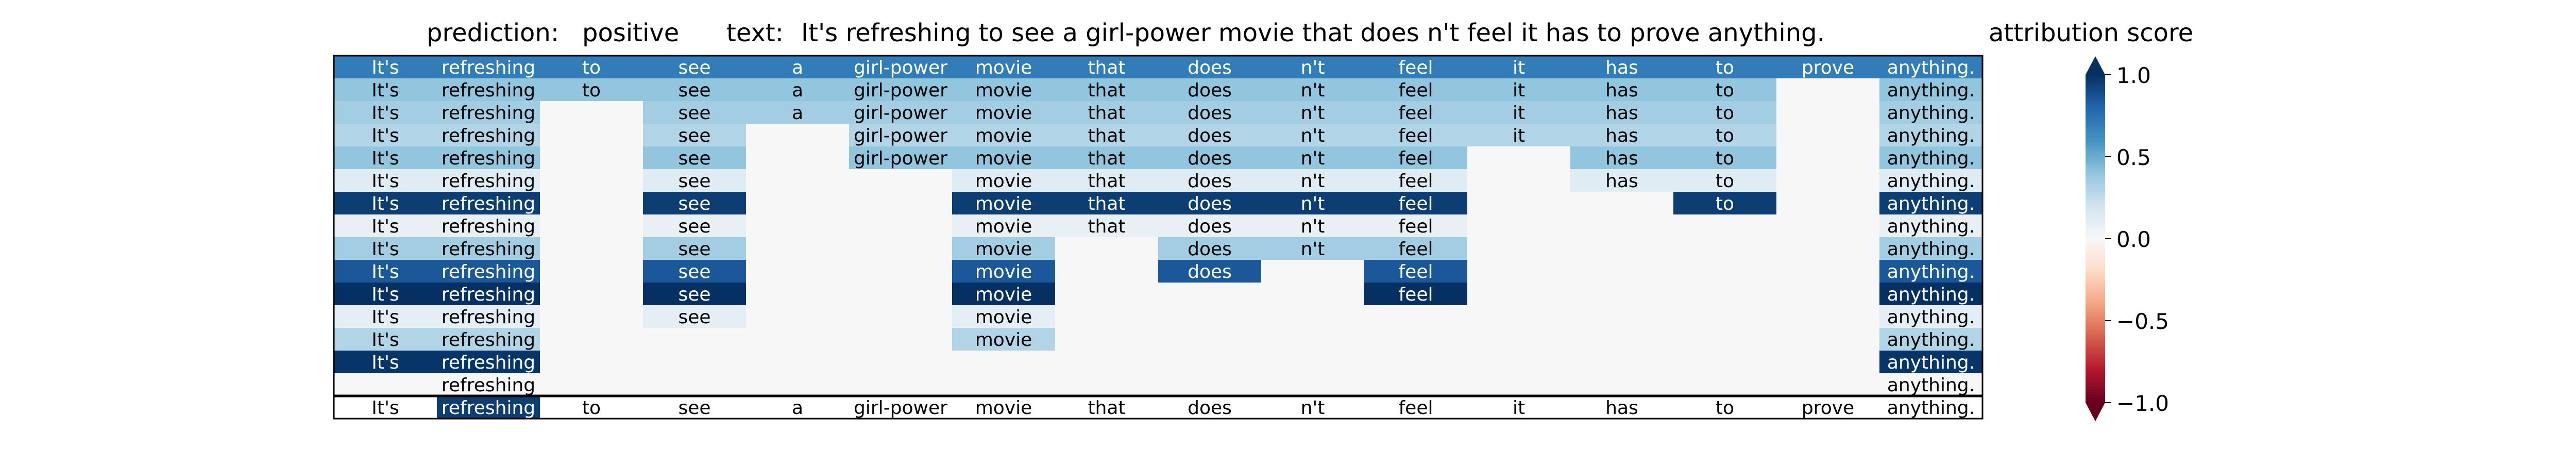  What do you see at coordinates (2095, 65) in the screenshot?
I see `colorbar-extend-top` at bounding box center [2095, 65].